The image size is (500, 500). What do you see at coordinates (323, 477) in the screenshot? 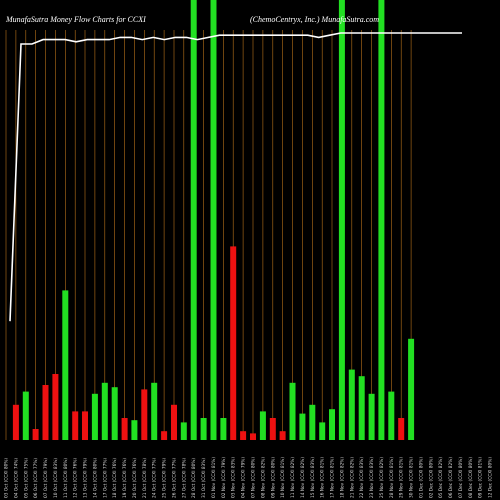
I see `x-tick-label: 16 Nov (CCXI 81%)` at bounding box center [323, 477].